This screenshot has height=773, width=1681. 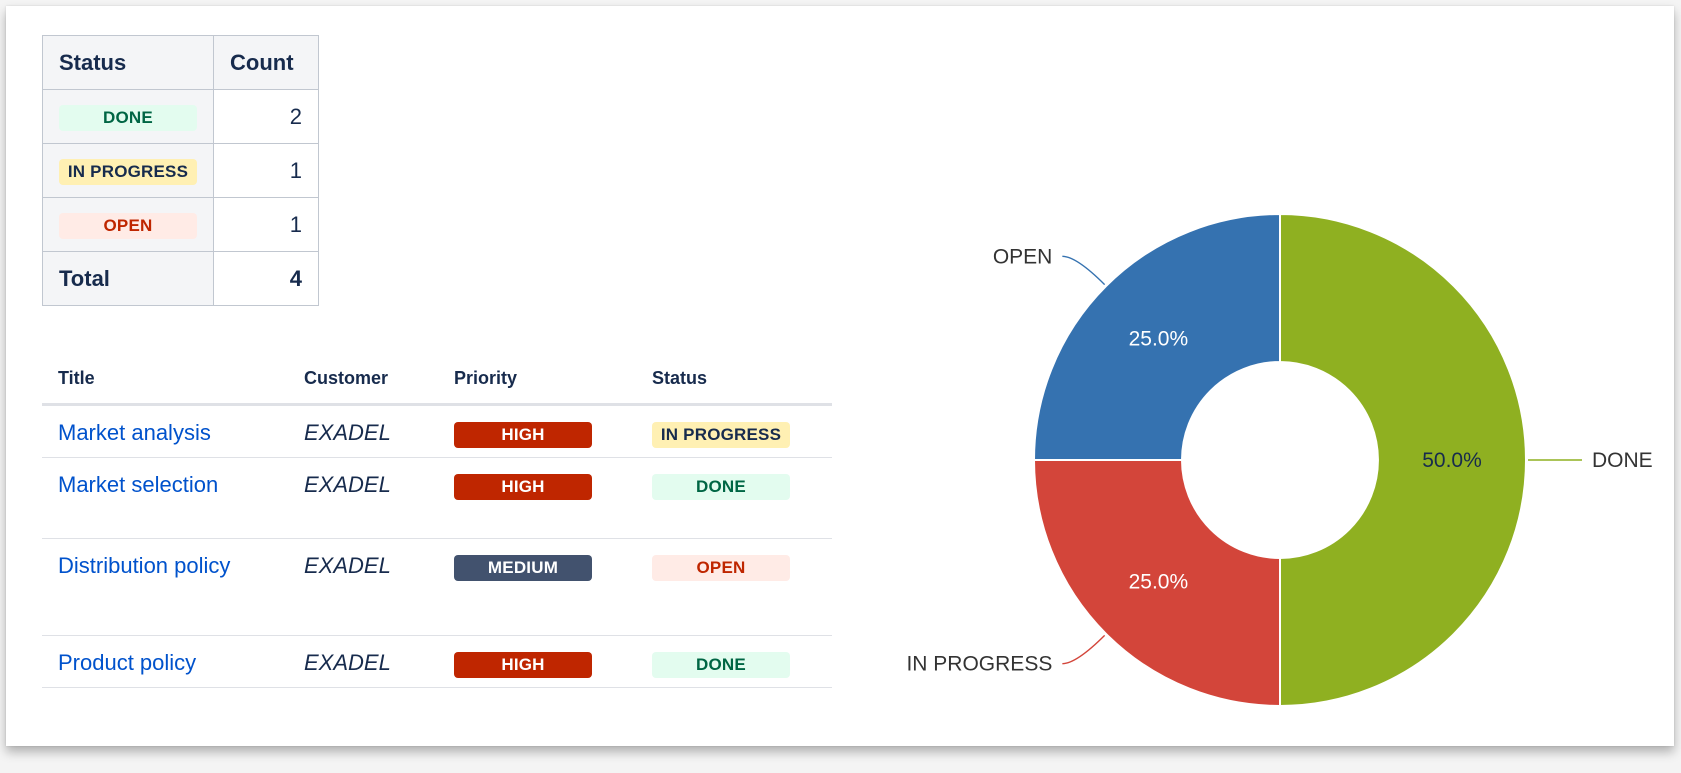 What do you see at coordinates (128, 117) in the screenshot?
I see `status-badge-done: DONE` at bounding box center [128, 117].